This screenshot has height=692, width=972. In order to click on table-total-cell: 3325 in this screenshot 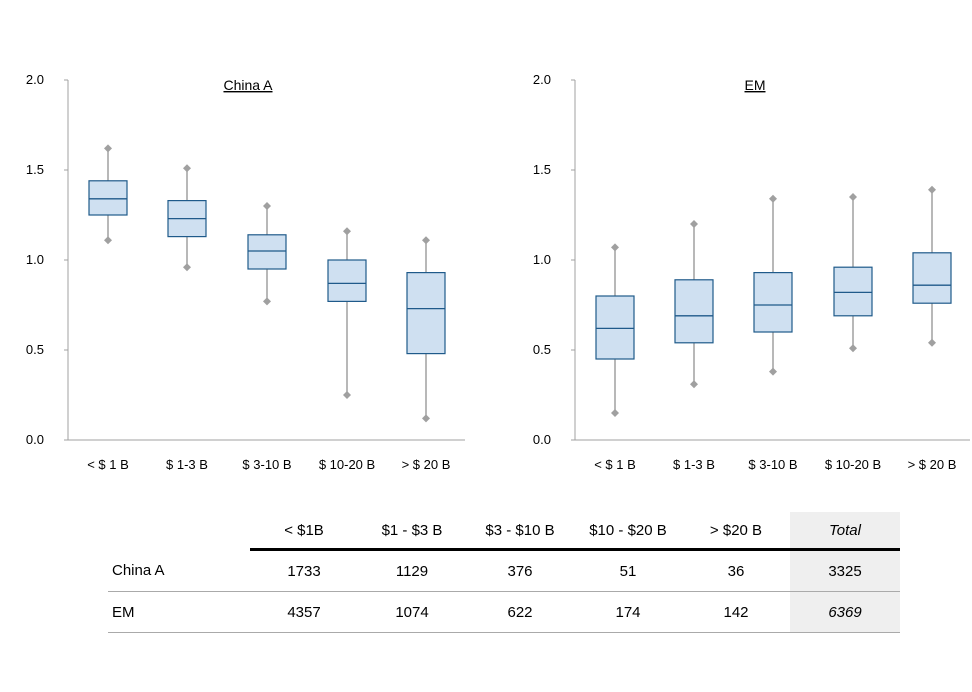, I will do `click(845, 570)`.